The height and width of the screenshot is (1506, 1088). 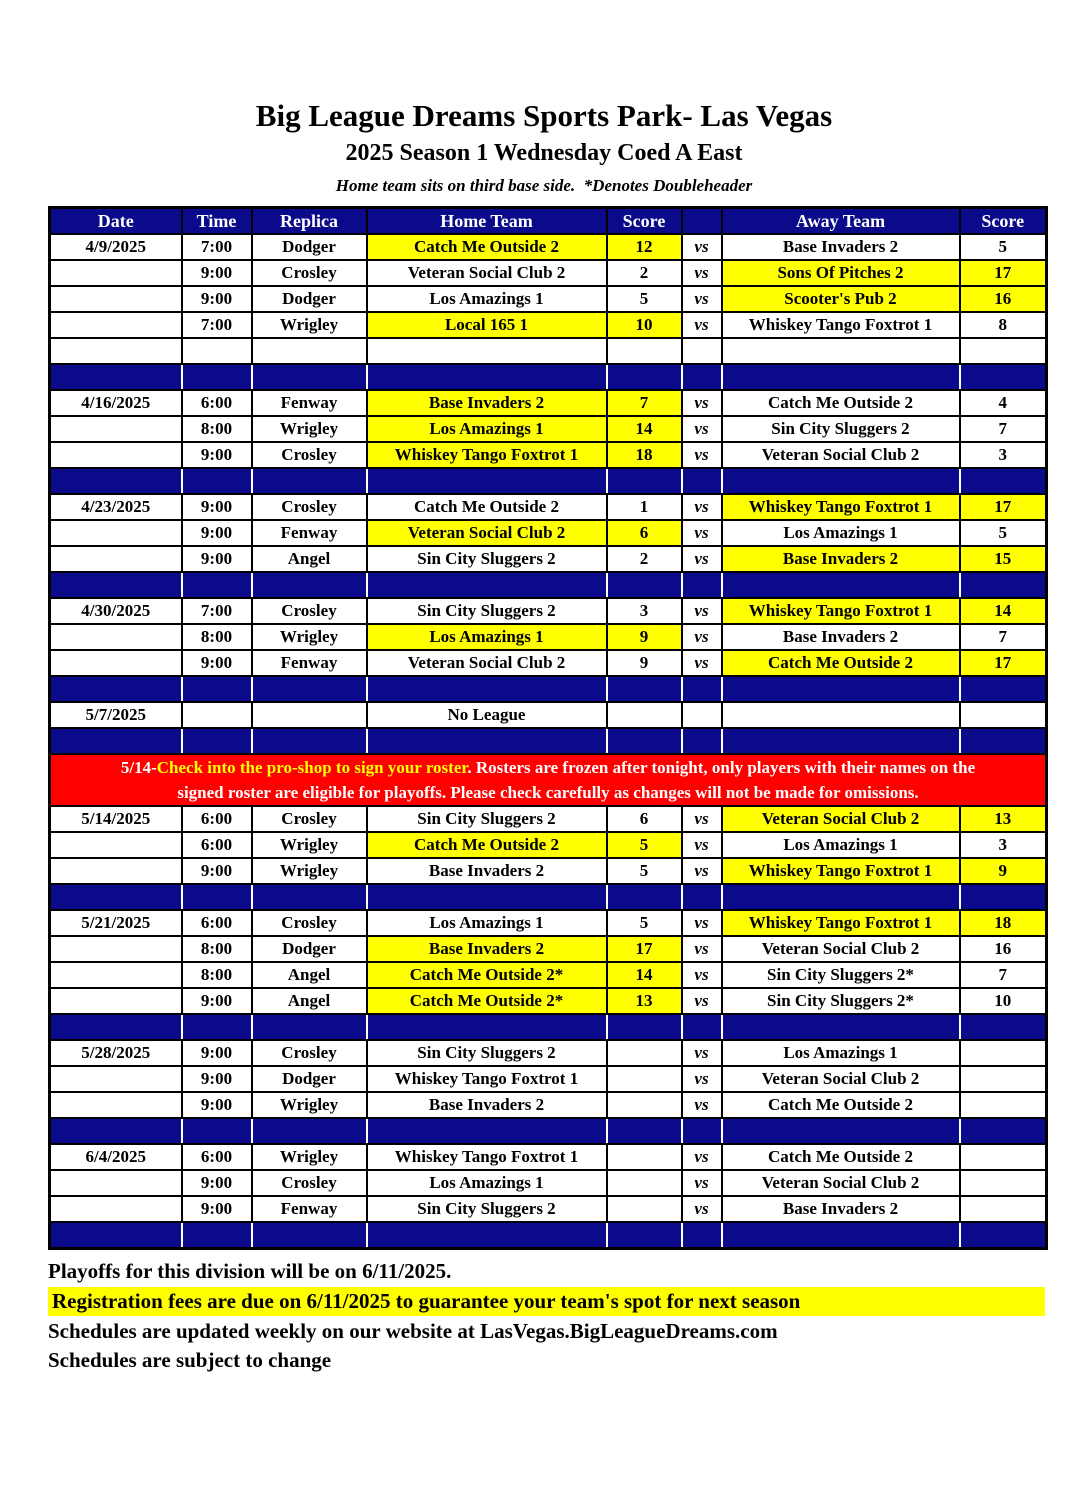 What do you see at coordinates (644, 220) in the screenshot?
I see `header-home-score: Score` at bounding box center [644, 220].